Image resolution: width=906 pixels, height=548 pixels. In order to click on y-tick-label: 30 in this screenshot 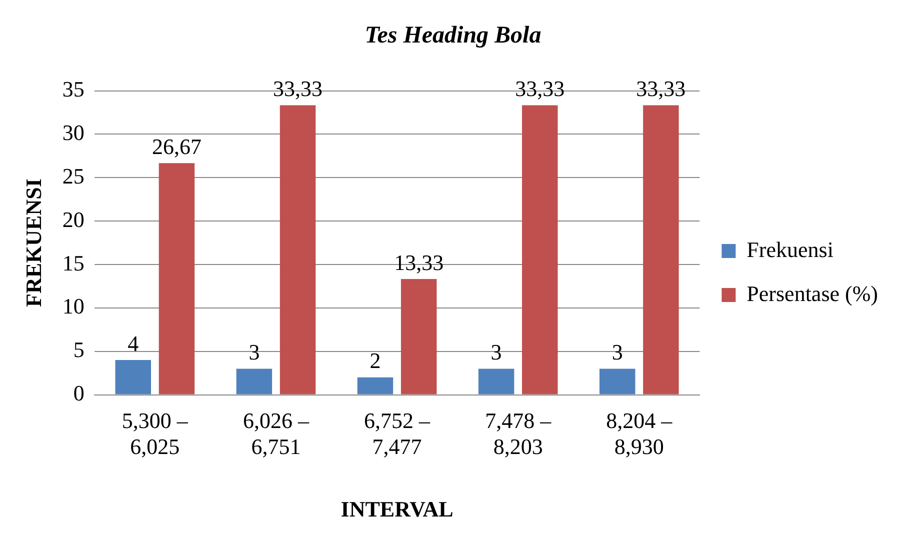, I will do `click(73, 133)`.